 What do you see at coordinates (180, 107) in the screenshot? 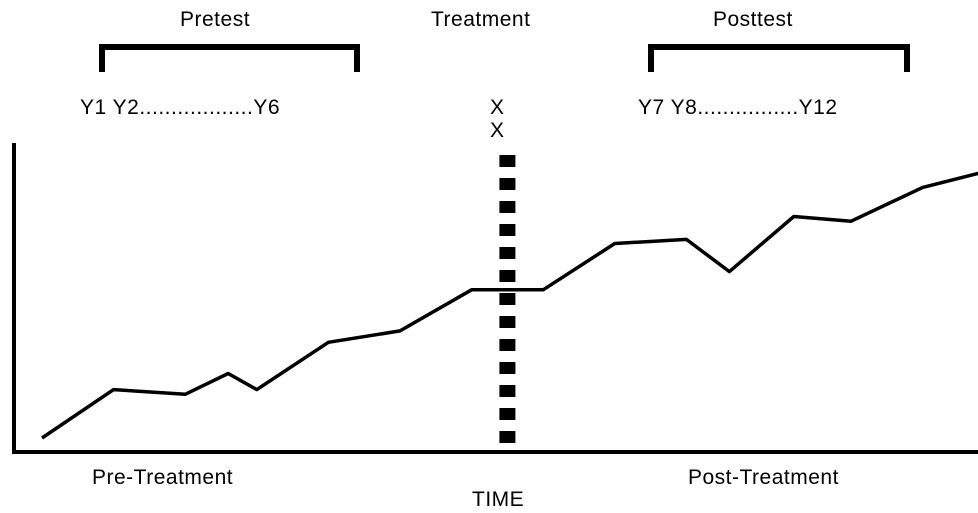
I see `pre-observations-label: Y1 Y2..................Y6` at bounding box center [180, 107].